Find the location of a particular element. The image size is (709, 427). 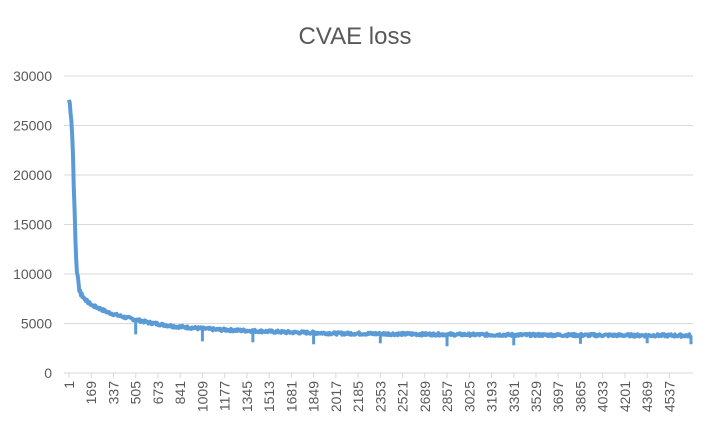

y-axis-ticks: 0 5000 10000 15000 20000 25000 30000 is located at coordinates (32, 224).